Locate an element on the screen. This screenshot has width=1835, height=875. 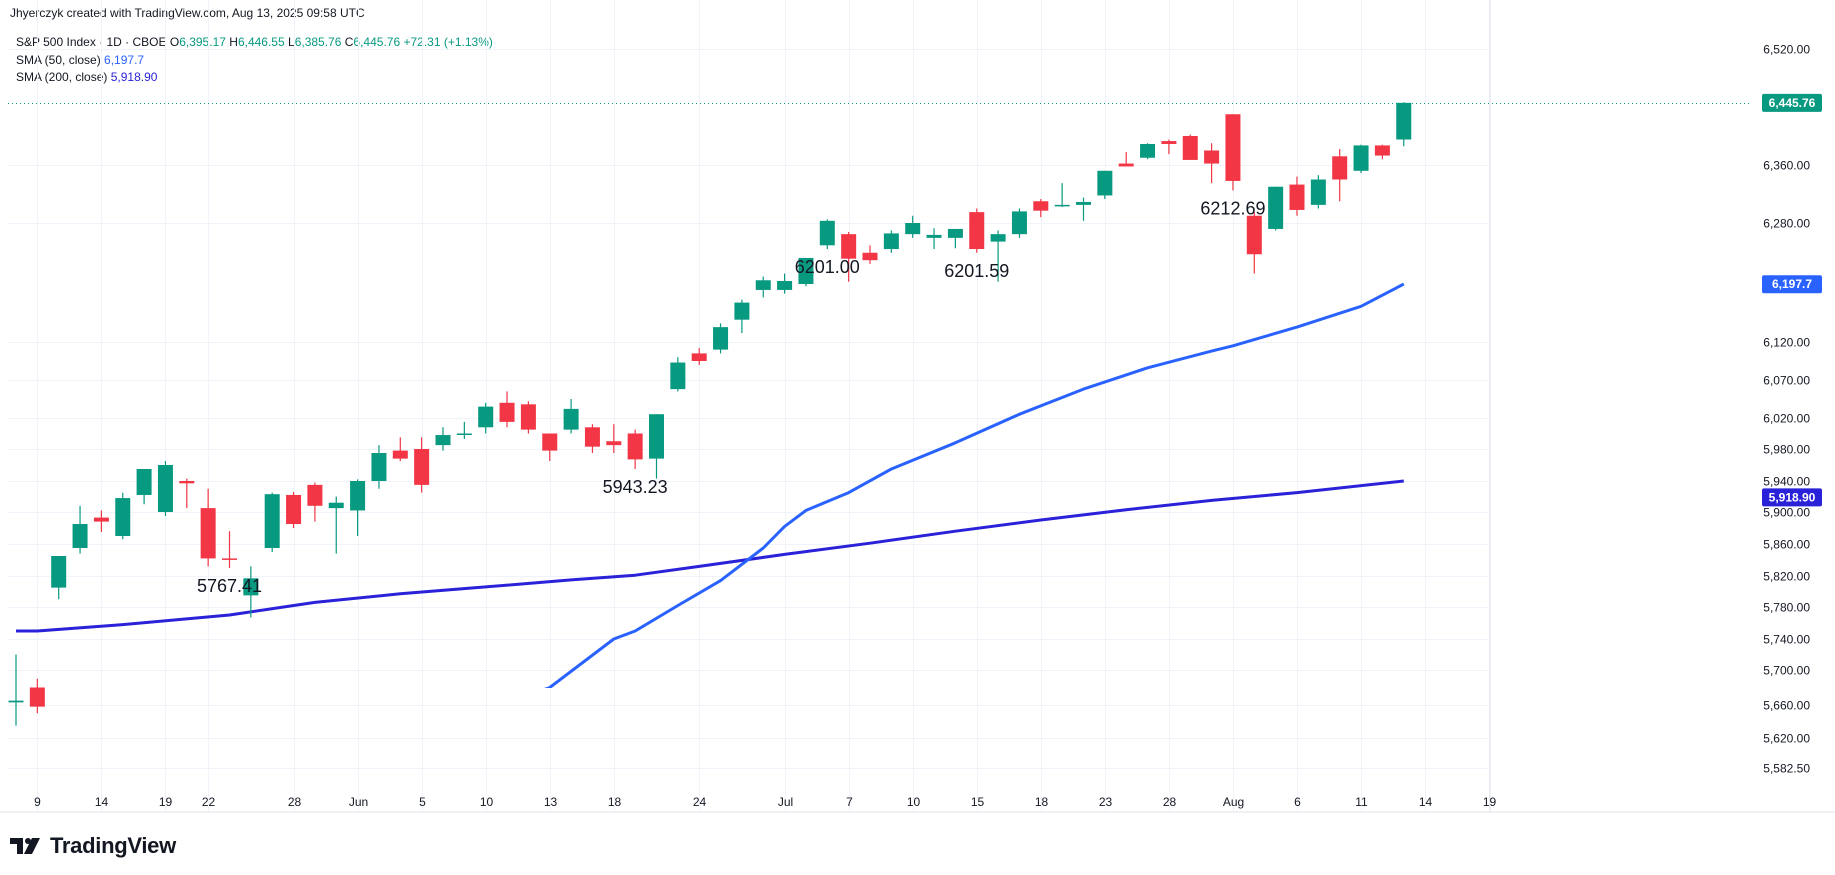
y-axis-tick-label: 5,620.00 is located at coordinates (1786, 739).